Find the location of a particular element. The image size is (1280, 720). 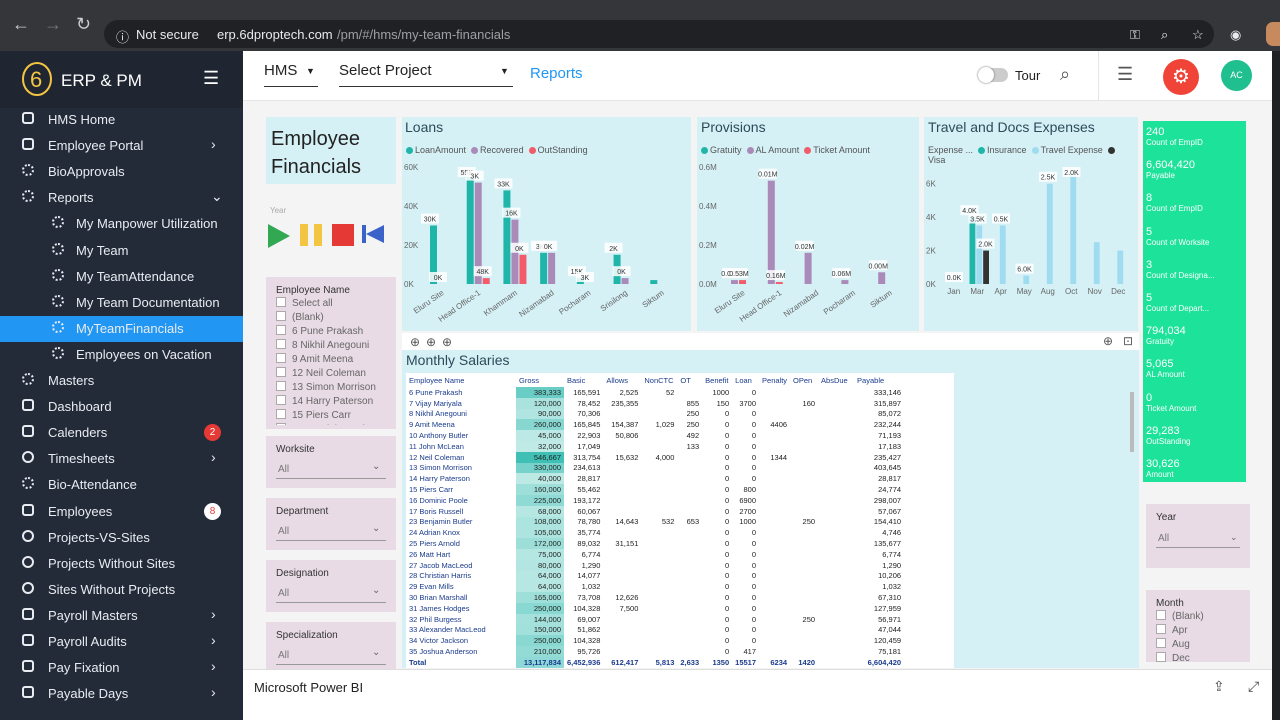

table-row: 17 Boris Russell 68,000 60,067 0 2700 57,067 is located at coordinates (655, 511).